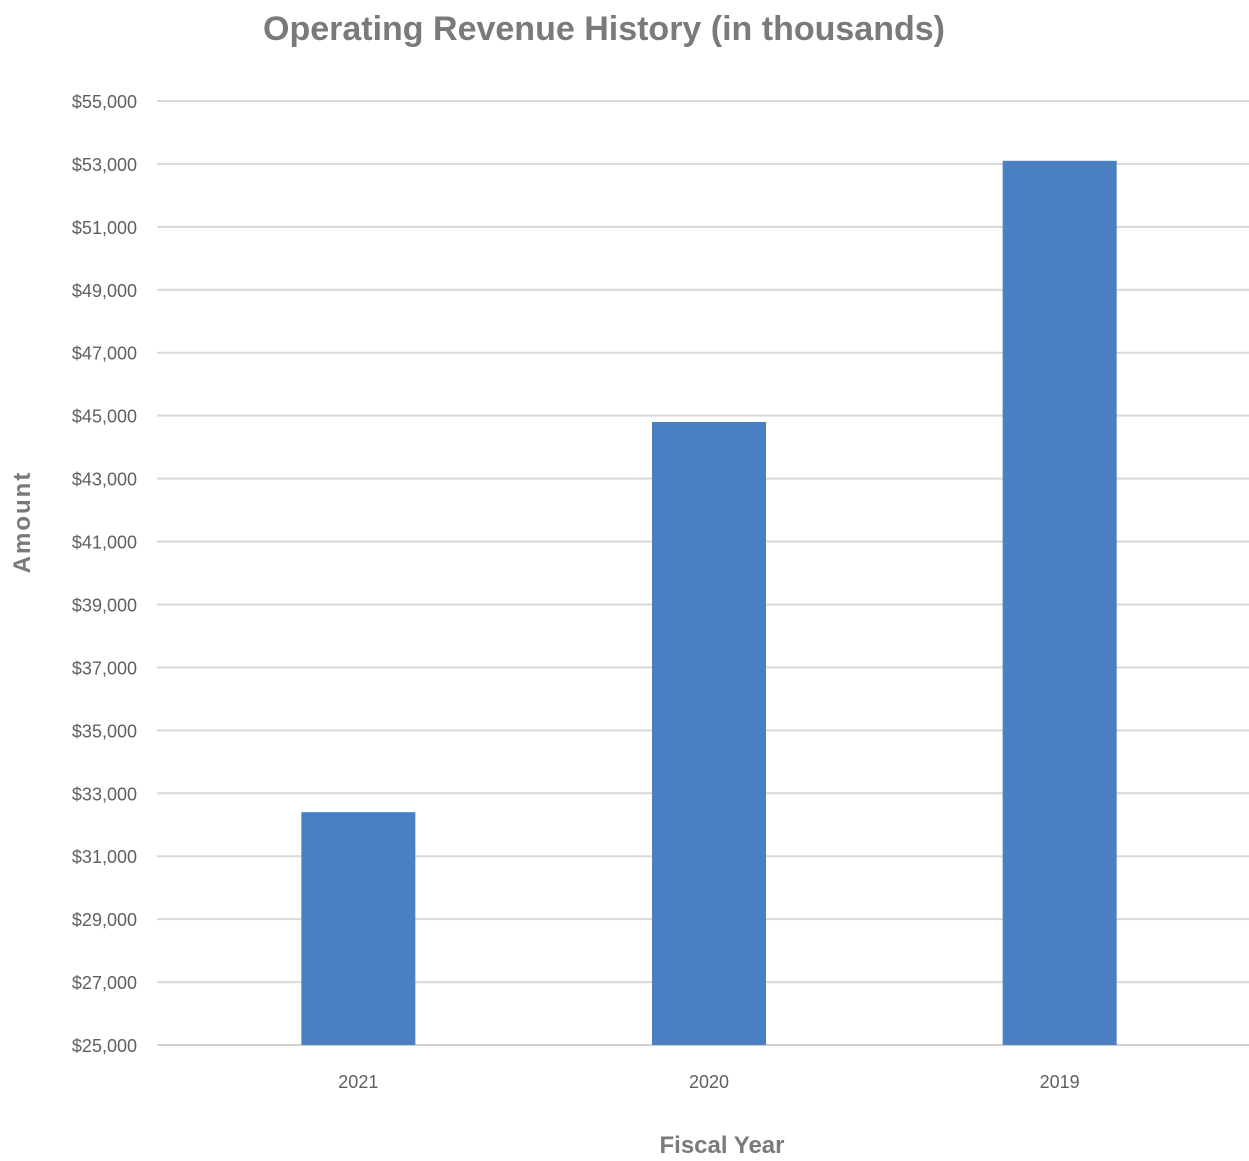 The width and height of the screenshot is (1249, 1161). I want to click on x-tick-label: 2021, so click(358, 1082).